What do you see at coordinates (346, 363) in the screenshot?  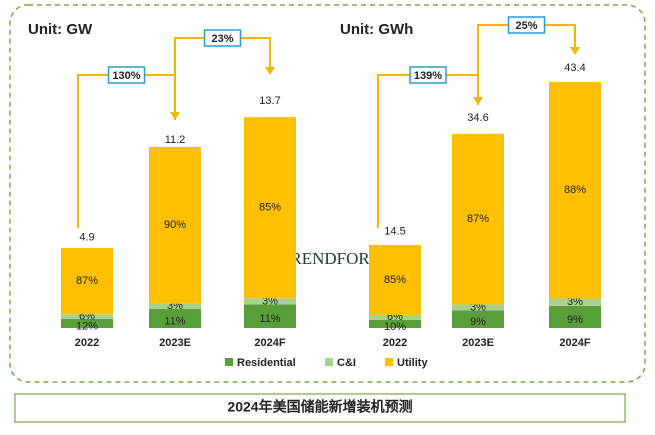 I see `legend-label: C&I` at bounding box center [346, 363].